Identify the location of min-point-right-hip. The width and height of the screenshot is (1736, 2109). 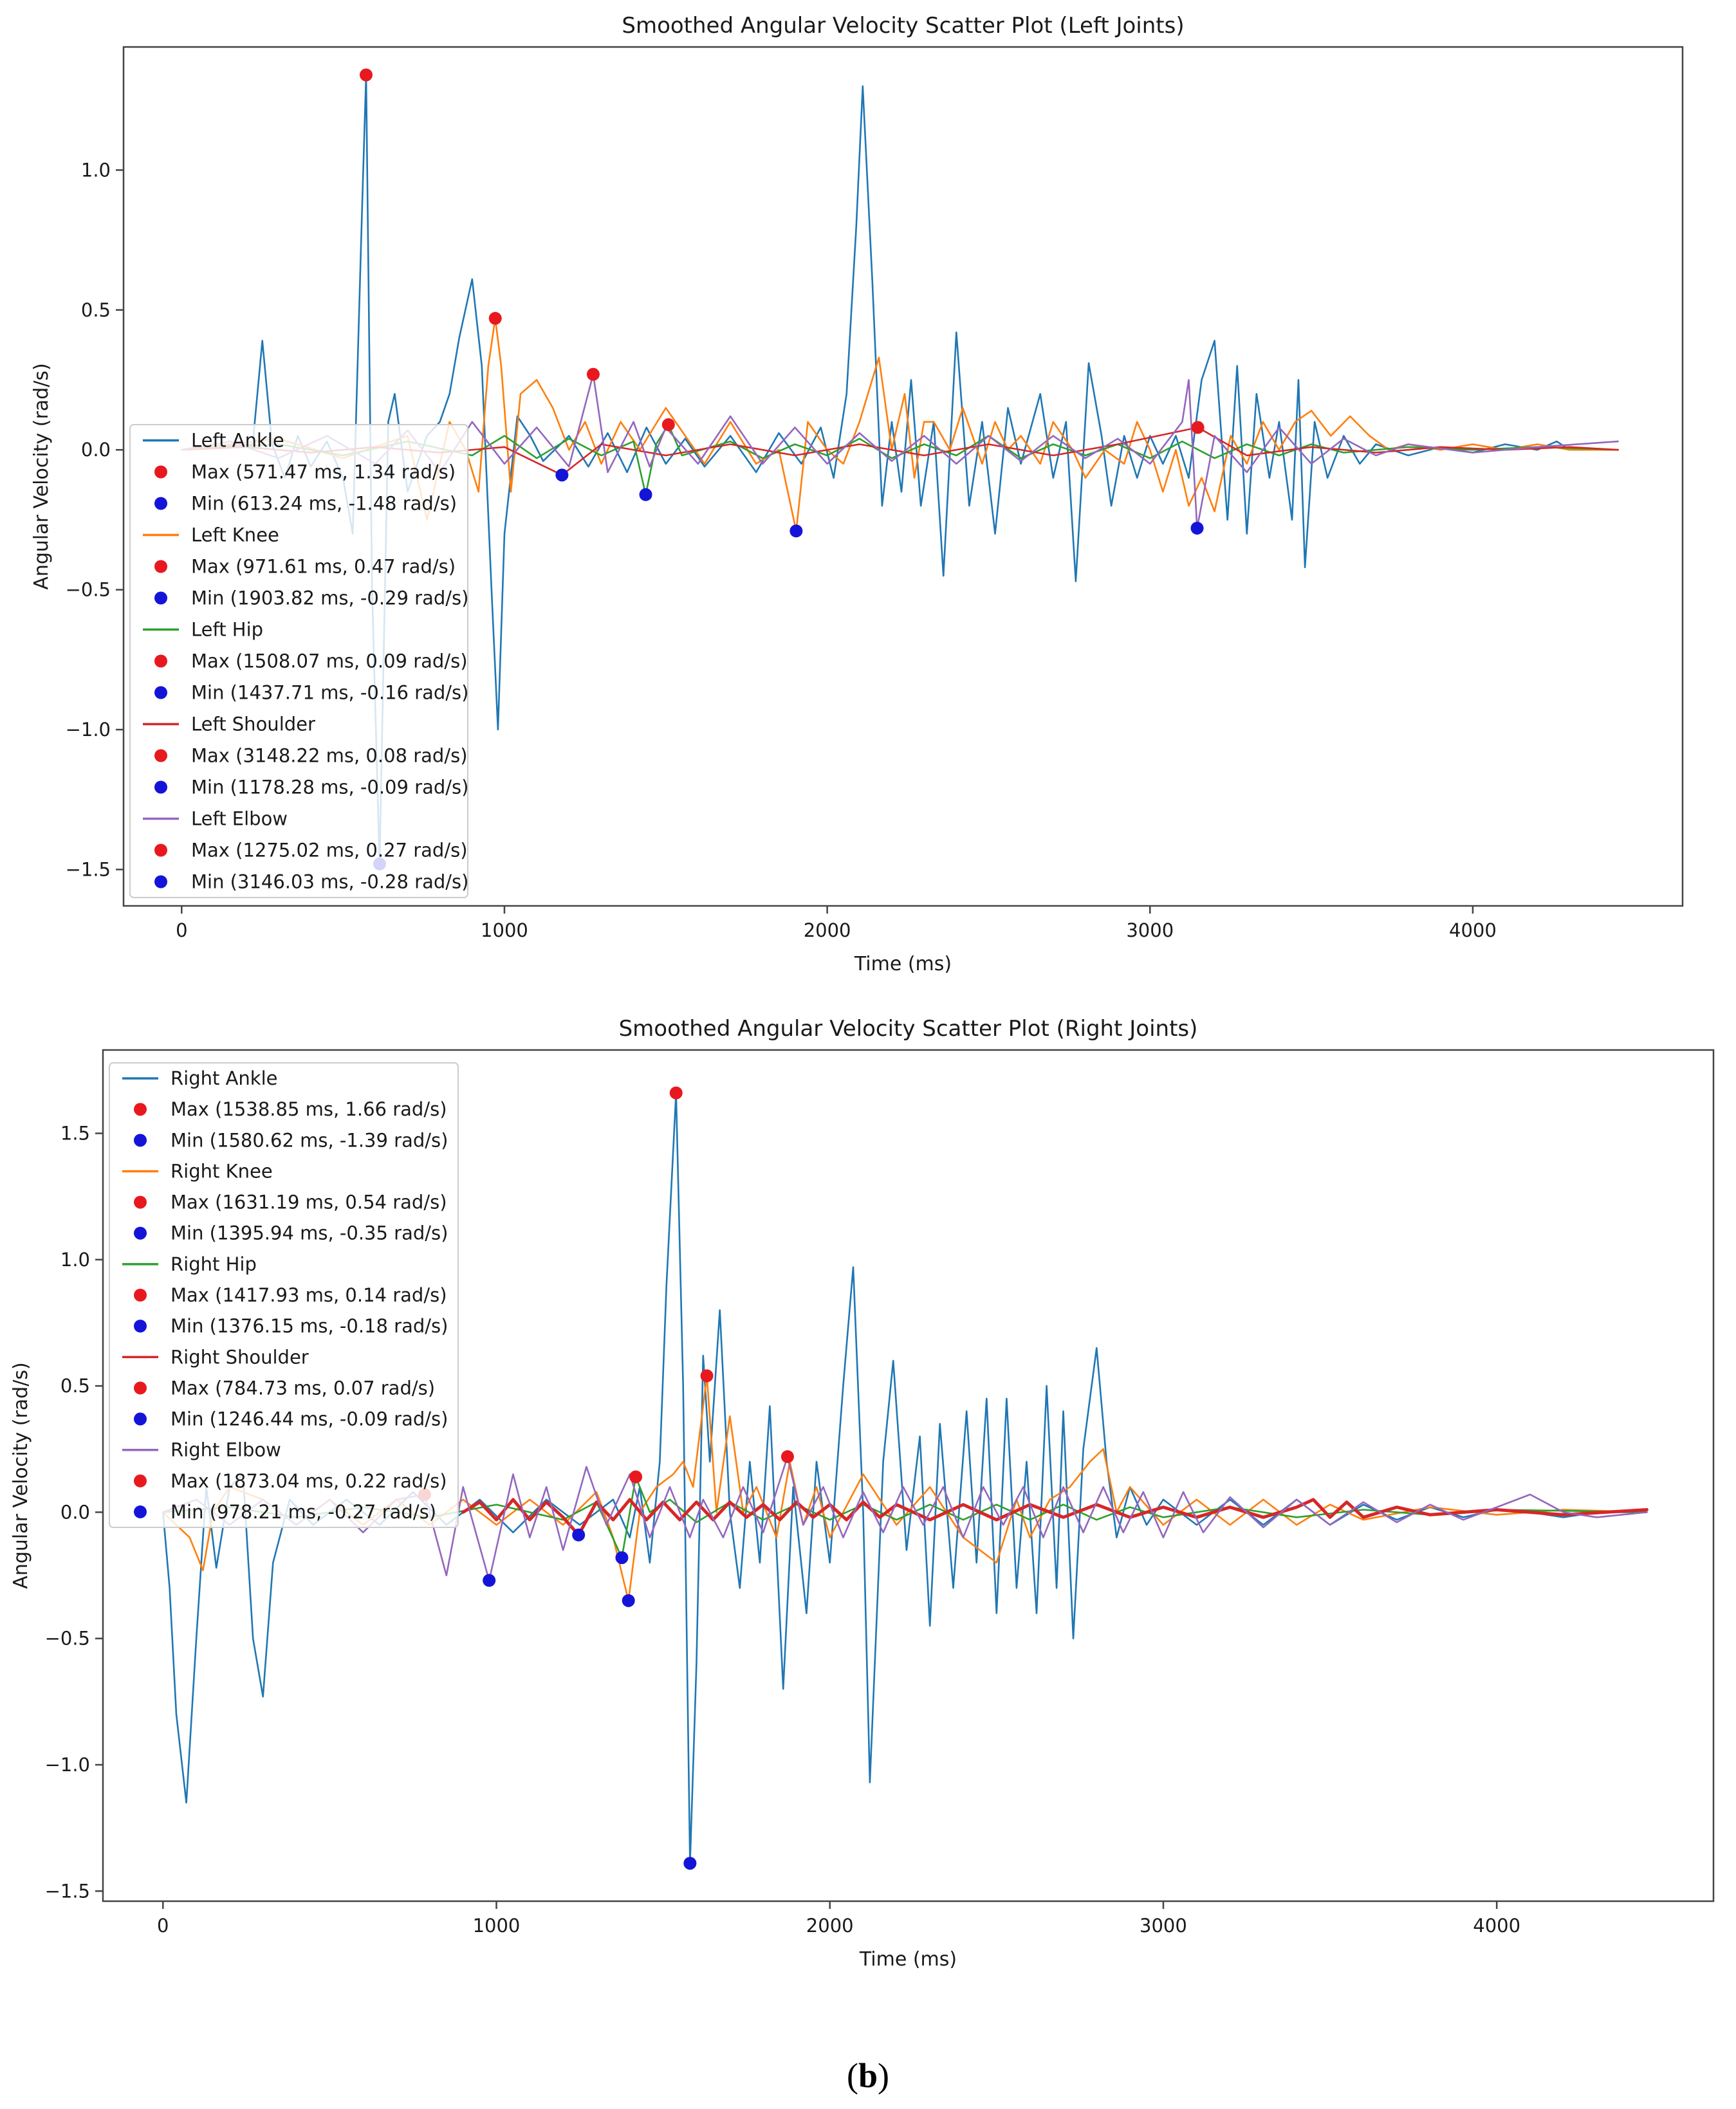
(622, 1558).